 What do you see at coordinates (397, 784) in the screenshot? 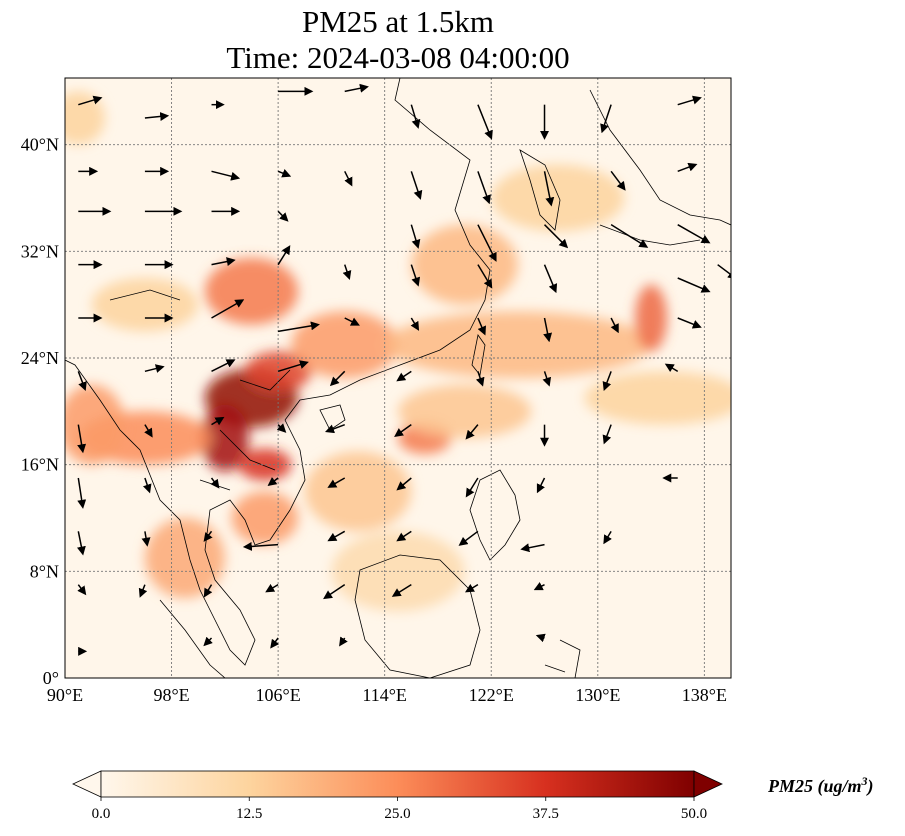
I see `colorbar-gradient` at bounding box center [397, 784].